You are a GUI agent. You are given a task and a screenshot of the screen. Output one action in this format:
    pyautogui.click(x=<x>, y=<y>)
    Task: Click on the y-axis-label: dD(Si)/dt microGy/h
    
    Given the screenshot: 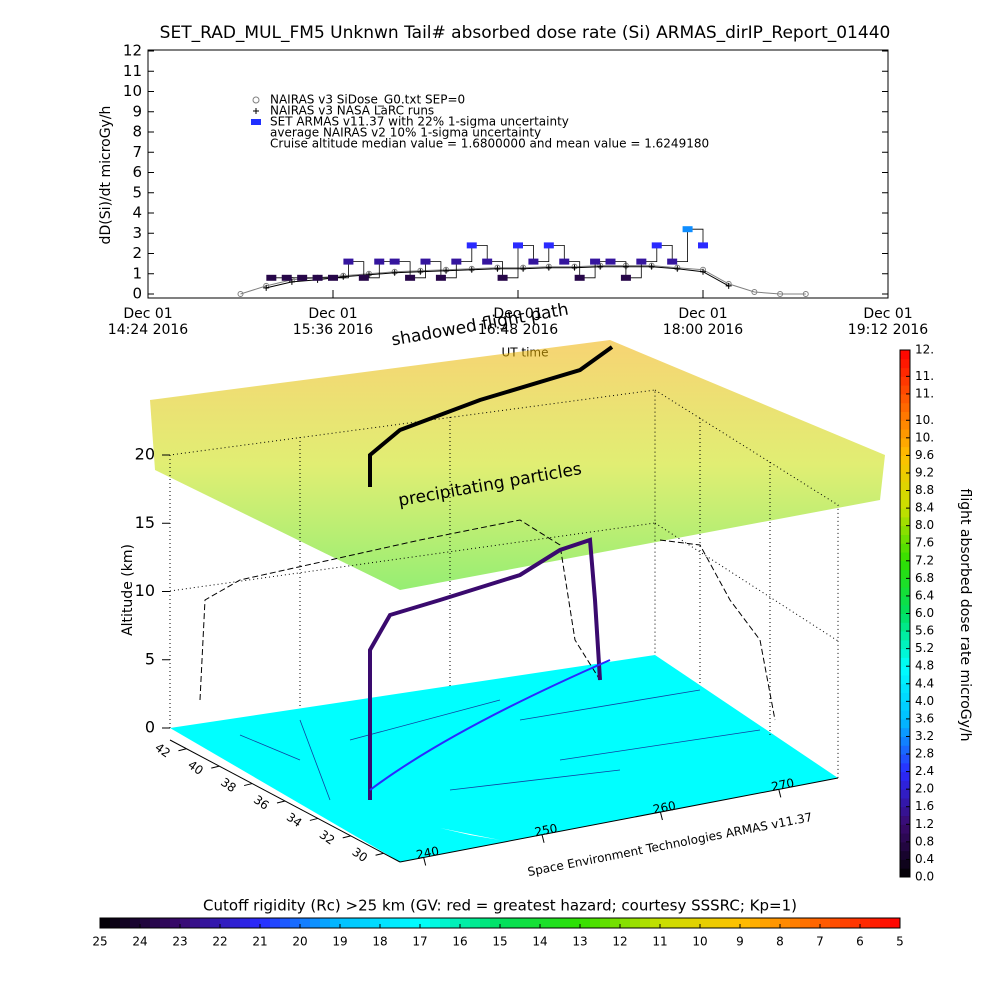 What is the action you would take?
    pyautogui.click(x=106, y=175)
    